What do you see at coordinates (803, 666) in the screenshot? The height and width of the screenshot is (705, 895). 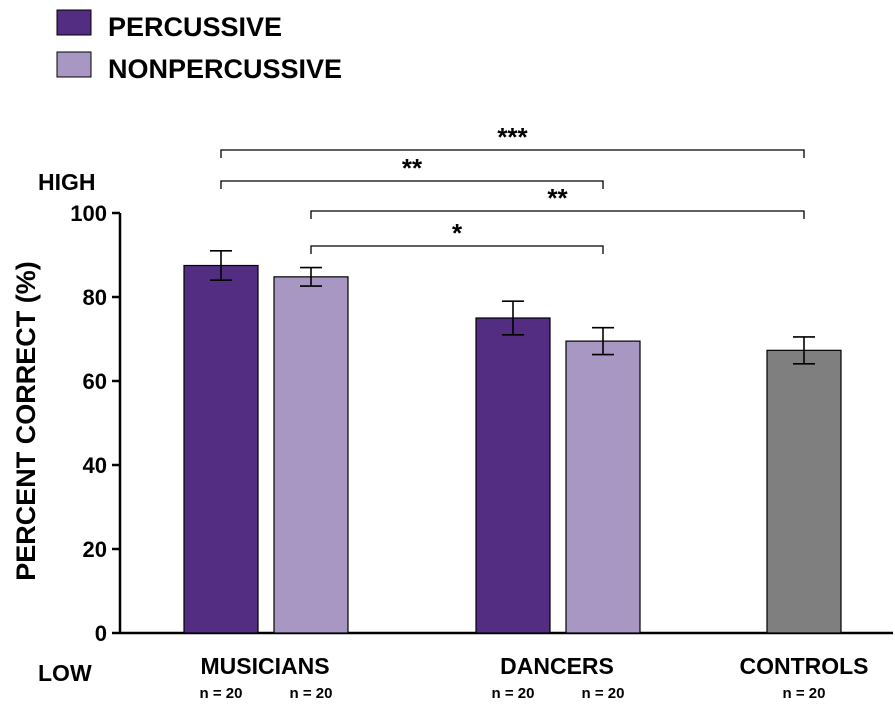 I see `x-category-label: CONTROLS` at bounding box center [803, 666].